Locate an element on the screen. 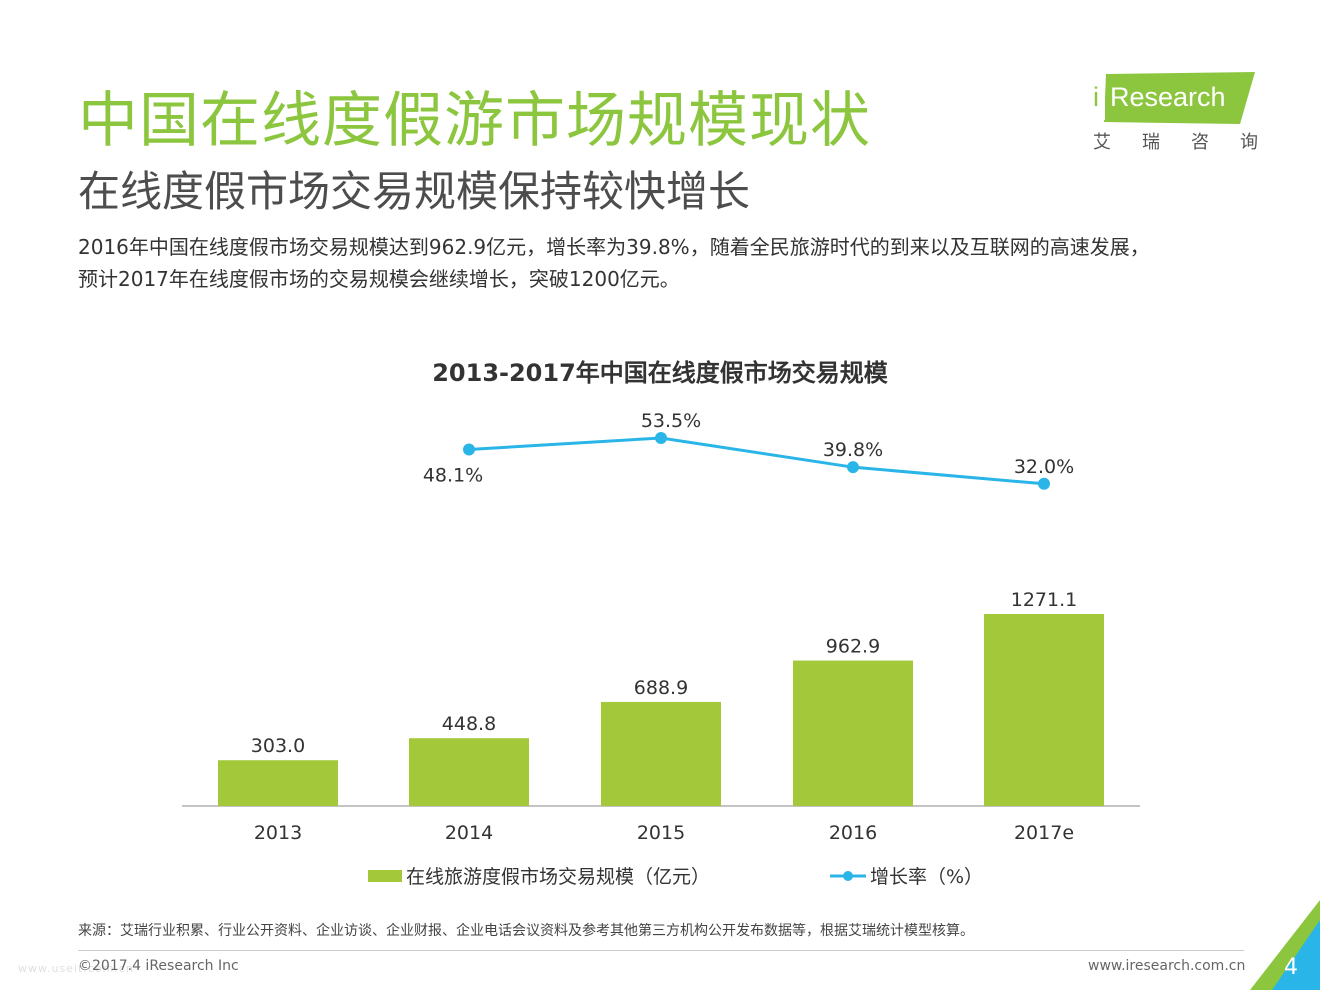  logo-i: i is located at coordinates (1096, 97).